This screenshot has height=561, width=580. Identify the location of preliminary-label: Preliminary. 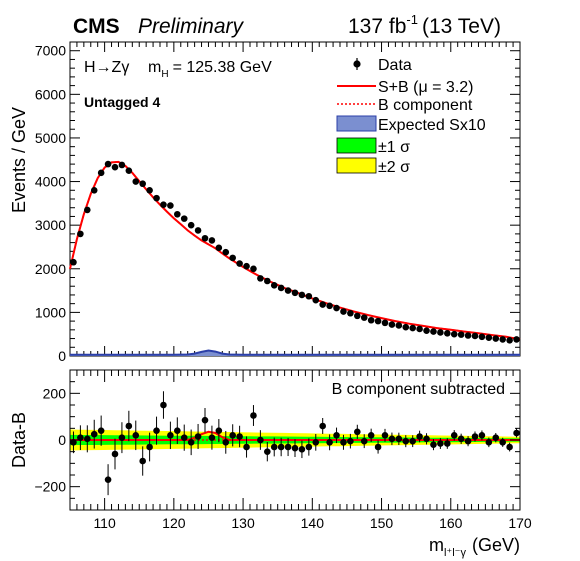
(191, 26).